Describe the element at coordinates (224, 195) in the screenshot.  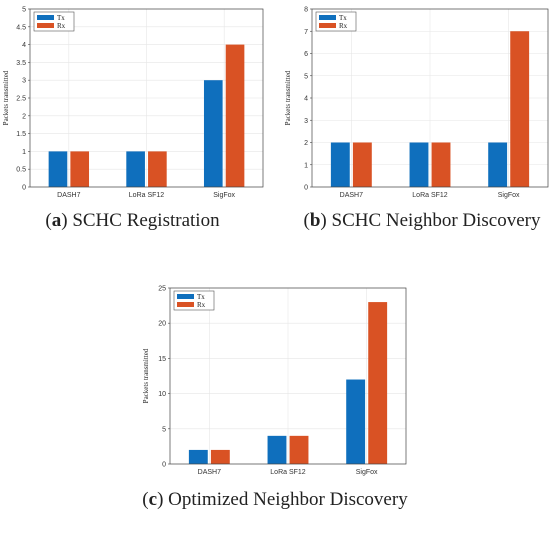
I see `chart0-xtick-label: SigFox` at that location.